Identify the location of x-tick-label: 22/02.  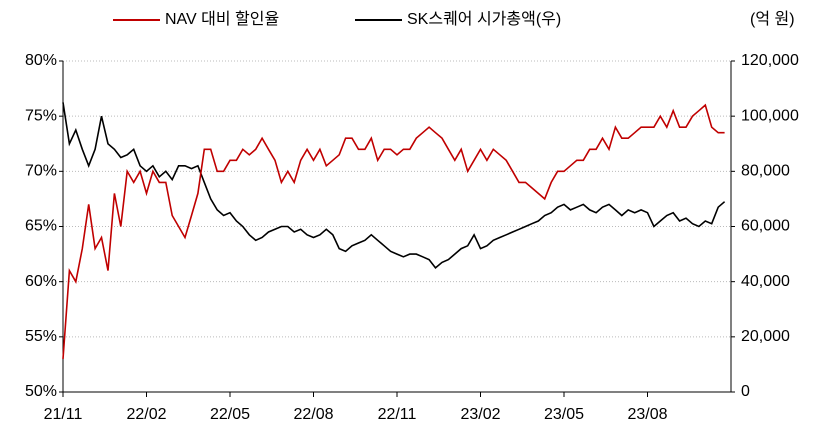
(146, 414).